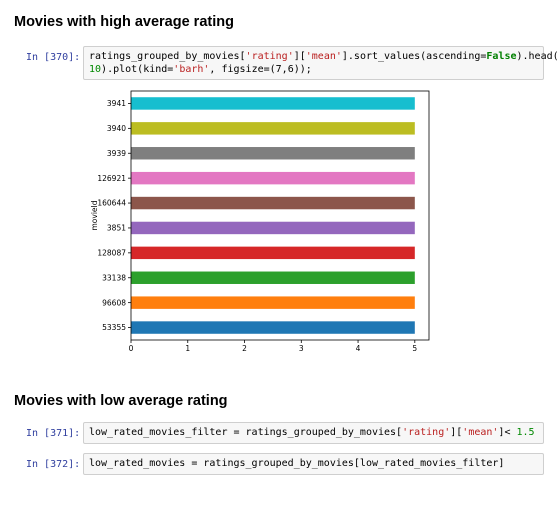 The image size is (559, 515). What do you see at coordinates (501, 56) in the screenshot?
I see `code-keyword: False` at bounding box center [501, 56].